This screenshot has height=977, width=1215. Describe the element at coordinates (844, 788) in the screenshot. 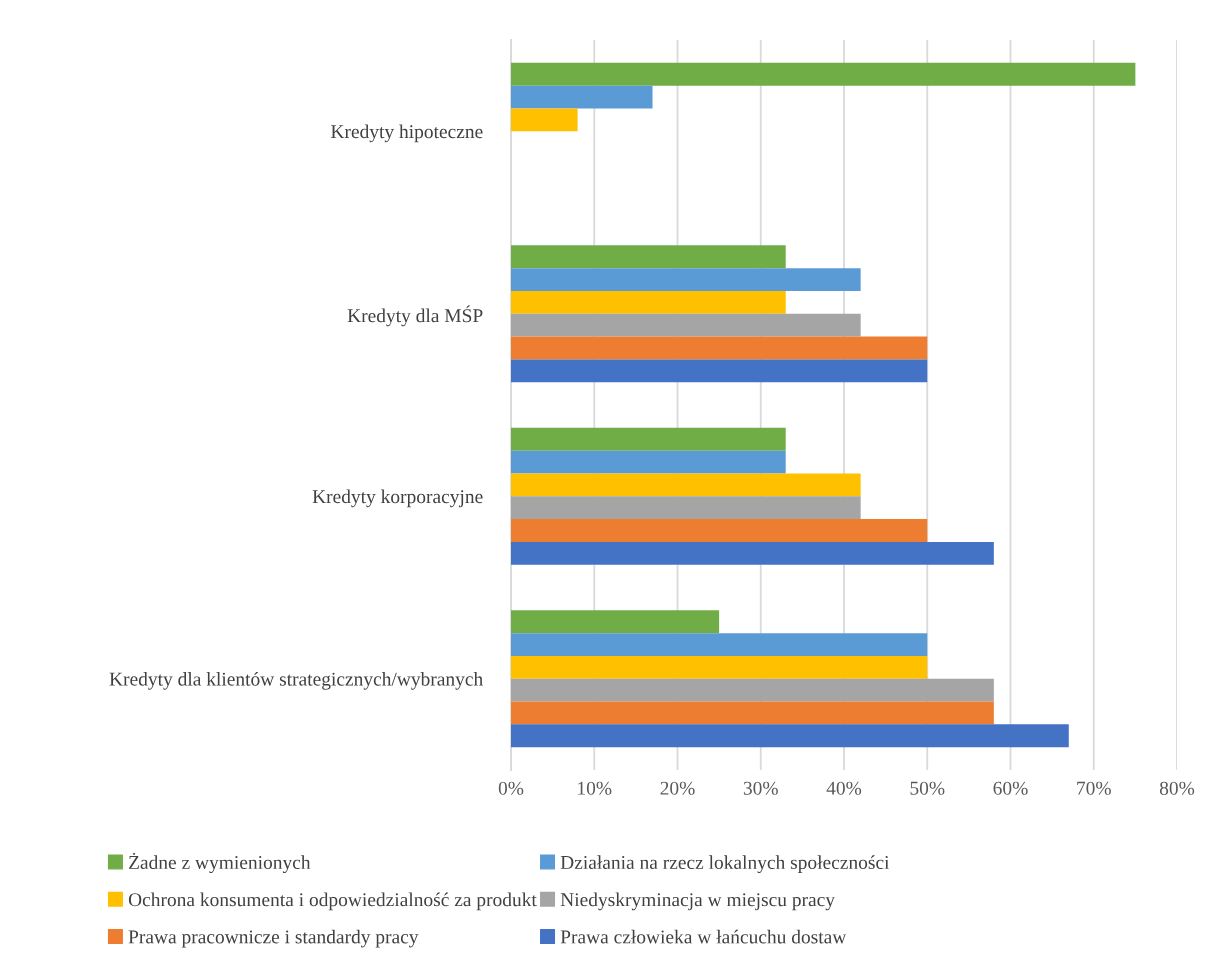

I see `x-tick-label: 40%` at that location.